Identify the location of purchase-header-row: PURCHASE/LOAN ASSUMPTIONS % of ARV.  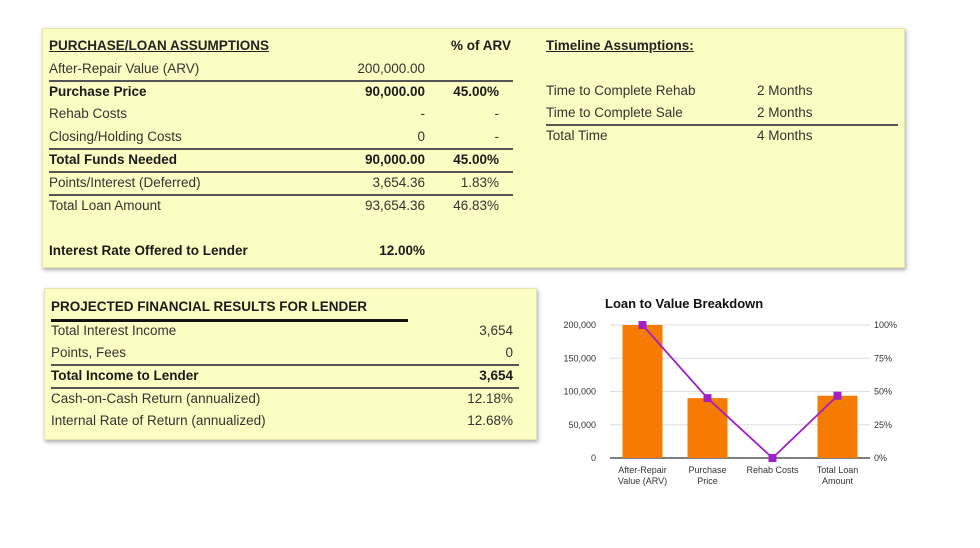
(284, 46).